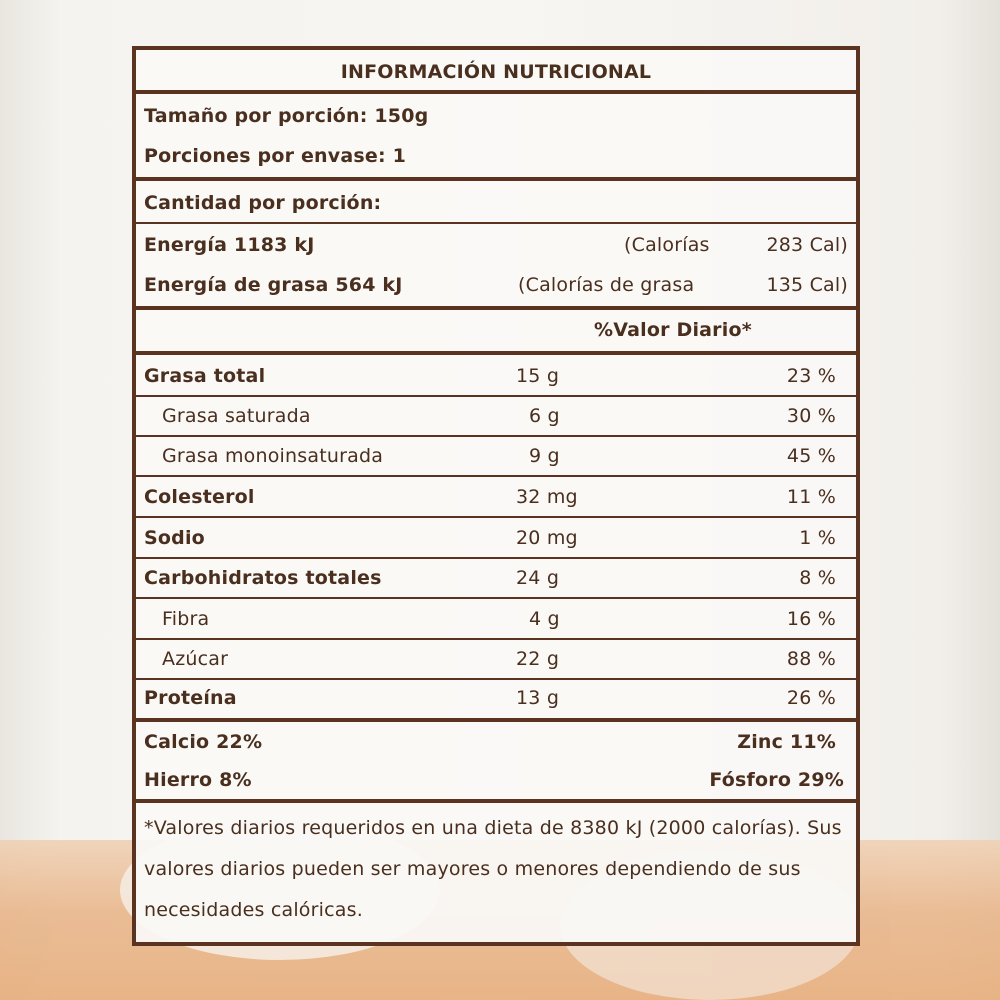  I want to click on energy-calories-value: 283 Cal), so click(807, 245).